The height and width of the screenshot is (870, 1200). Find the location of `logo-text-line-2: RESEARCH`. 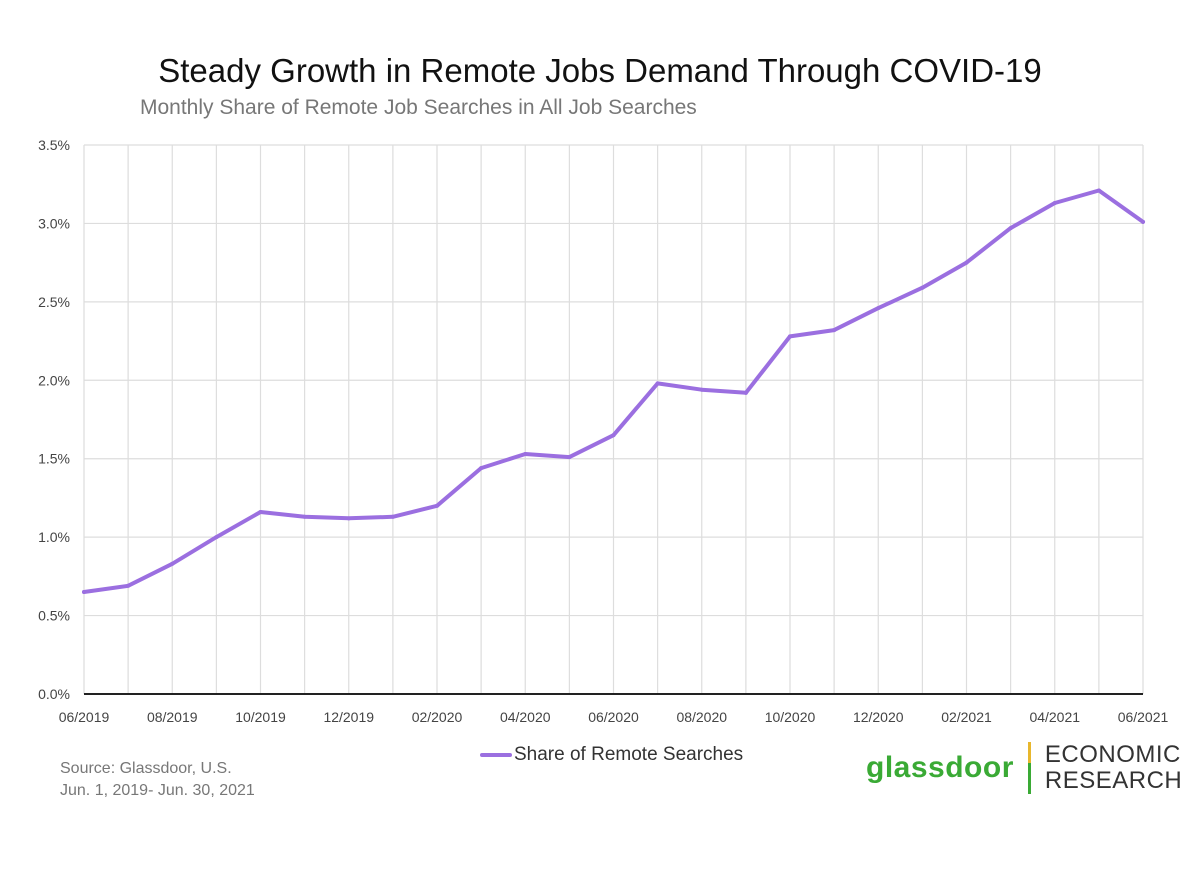

logo-text-line-2: RESEARCH is located at coordinates (1113, 780).